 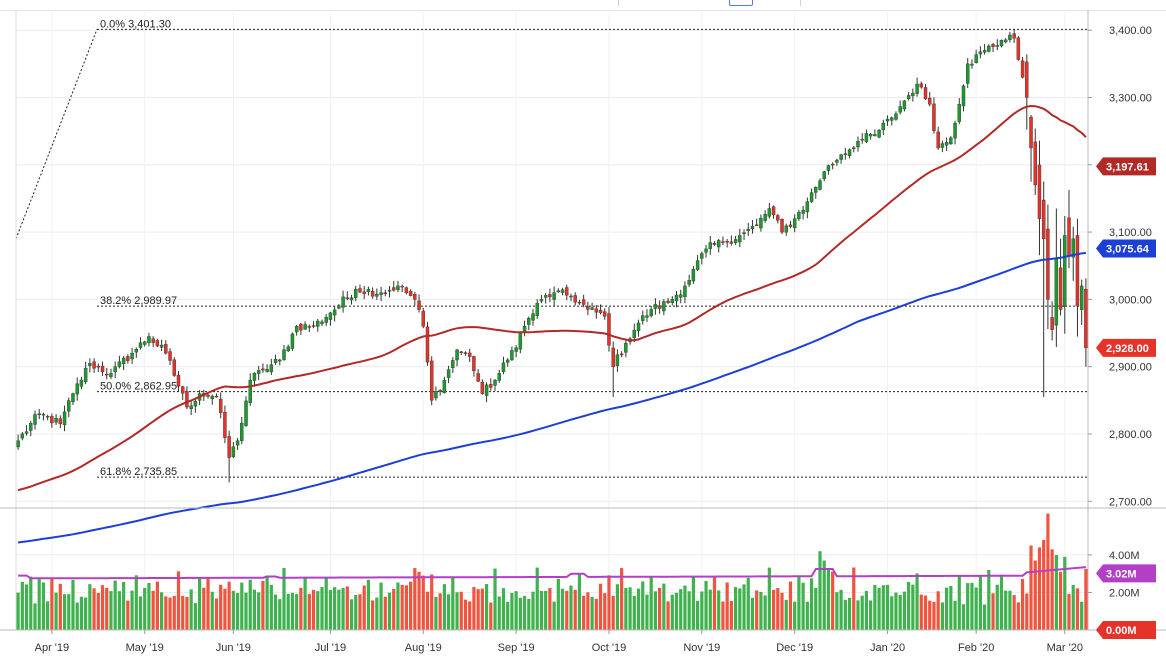 I want to click on time-tick-label: Oct '19, so click(x=609, y=648).